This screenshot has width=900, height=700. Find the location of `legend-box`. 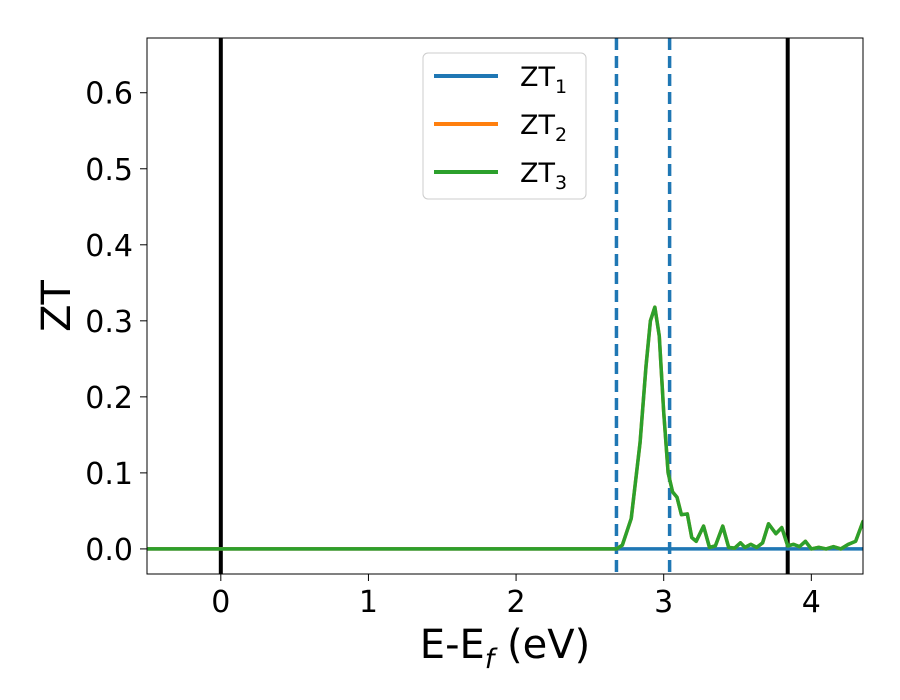

legend-box is located at coordinates (504, 126).